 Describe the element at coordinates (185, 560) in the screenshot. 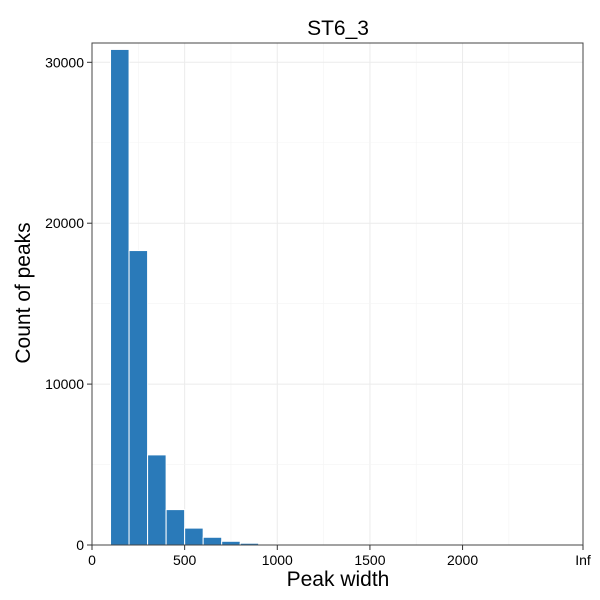

I see `x-tick-label: 500` at that location.